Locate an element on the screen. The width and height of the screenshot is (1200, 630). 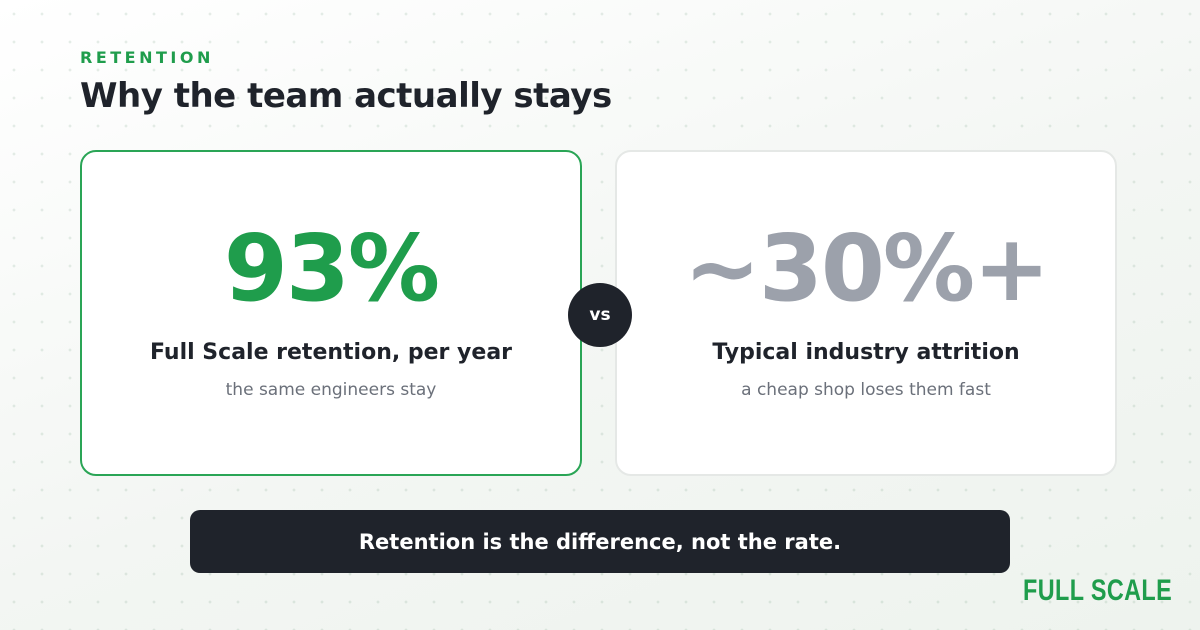
eyebrow: RETENTION is located at coordinates (147, 57).